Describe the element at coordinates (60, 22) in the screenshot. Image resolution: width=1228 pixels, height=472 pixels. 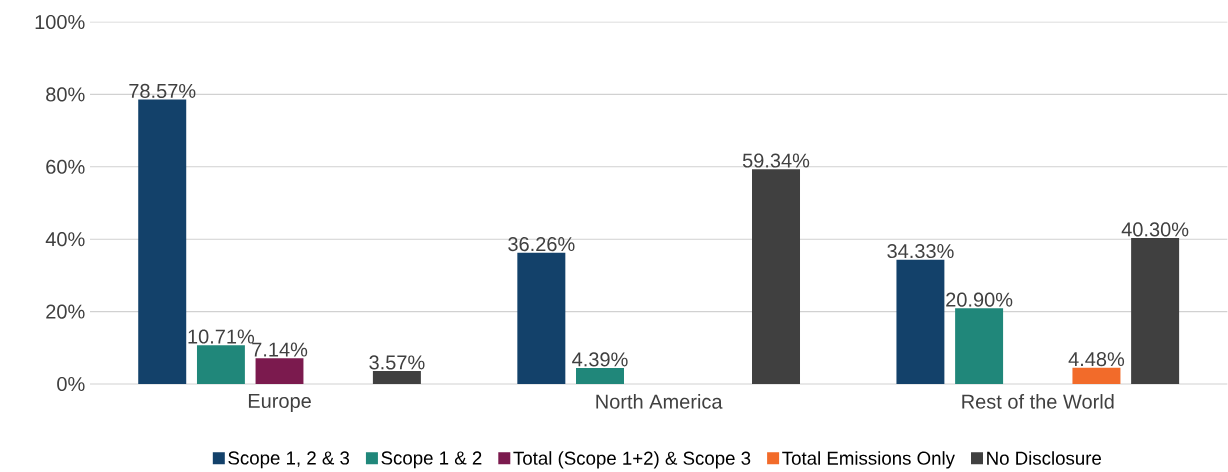
I see `y-tick-label: 100%` at that location.